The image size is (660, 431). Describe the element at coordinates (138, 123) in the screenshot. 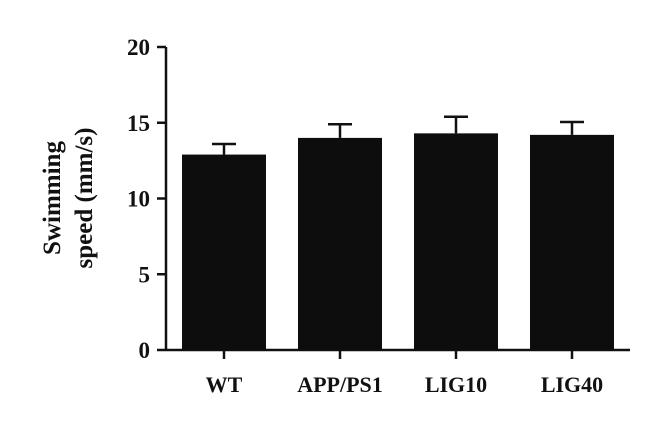

I see `y-tick-label-3: 15` at that location.